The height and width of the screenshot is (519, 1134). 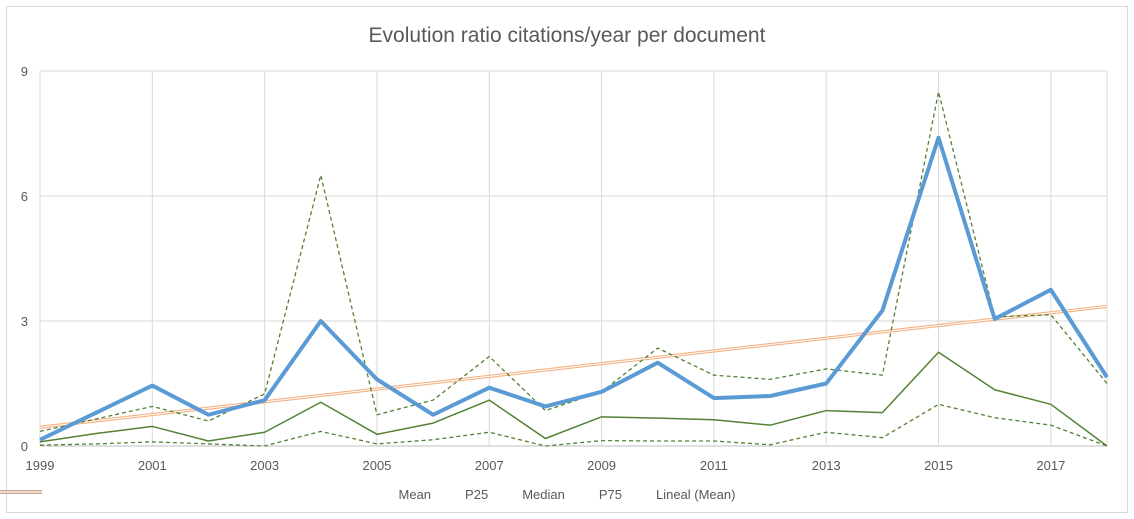 What do you see at coordinates (24, 196) in the screenshot?
I see `y-tick-label: 6` at bounding box center [24, 196].